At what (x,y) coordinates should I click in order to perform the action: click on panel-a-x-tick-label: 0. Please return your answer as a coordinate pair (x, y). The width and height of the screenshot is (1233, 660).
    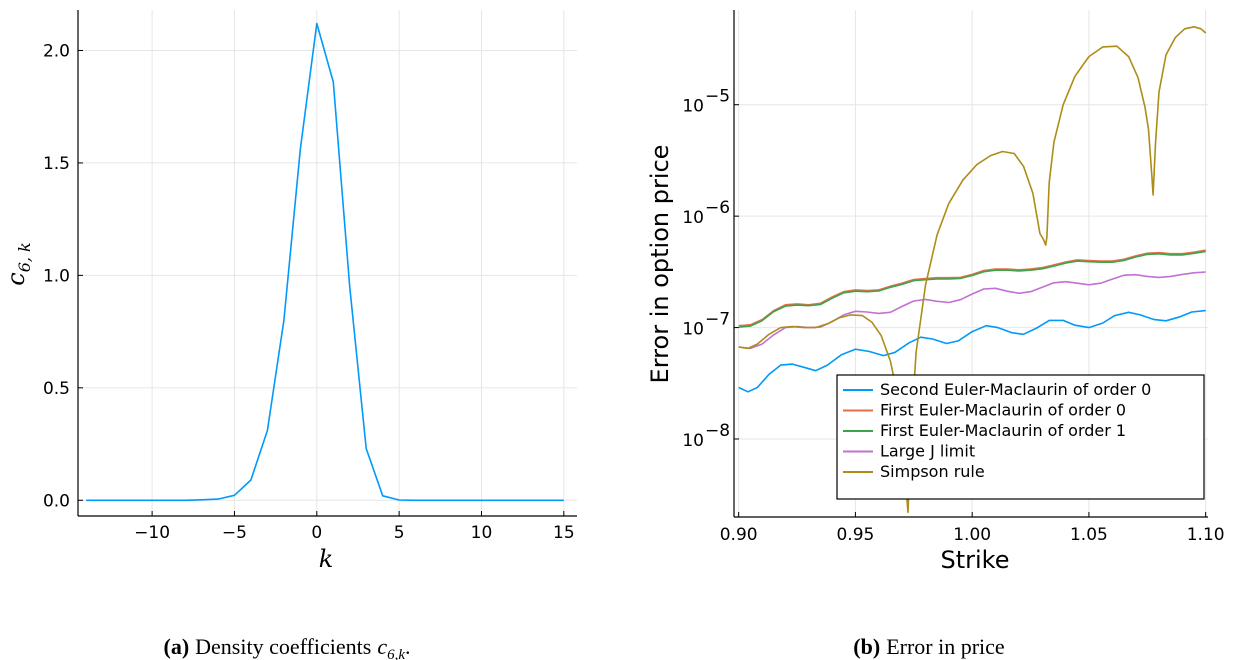
    Looking at the image, I should click on (316, 533).